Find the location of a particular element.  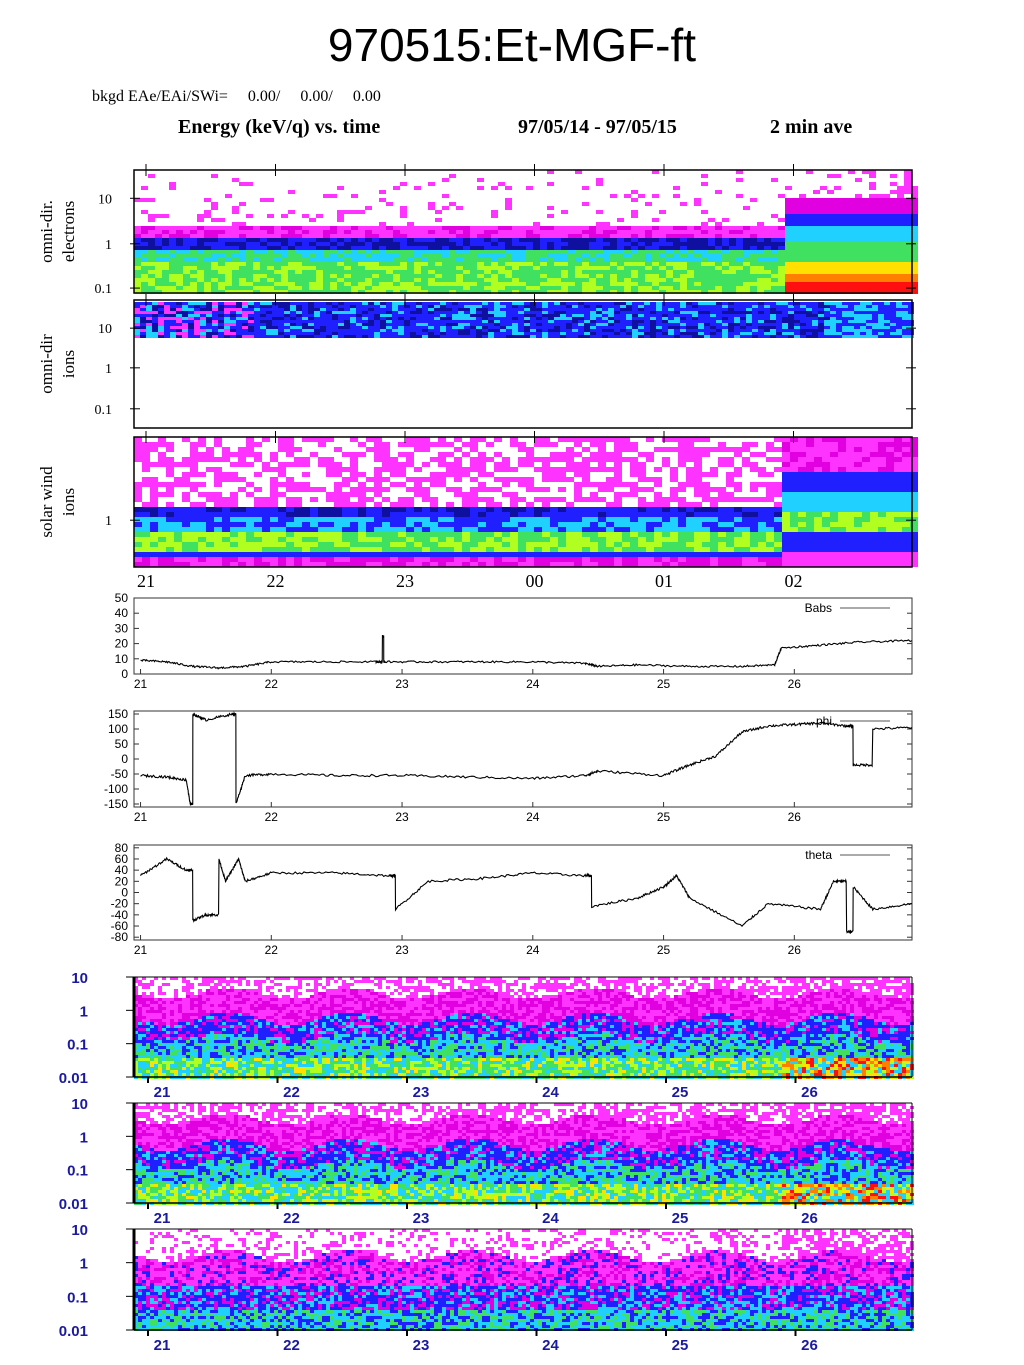

babs-panel-x-tick-label-1: 22 is located at coordinates (272, 684).